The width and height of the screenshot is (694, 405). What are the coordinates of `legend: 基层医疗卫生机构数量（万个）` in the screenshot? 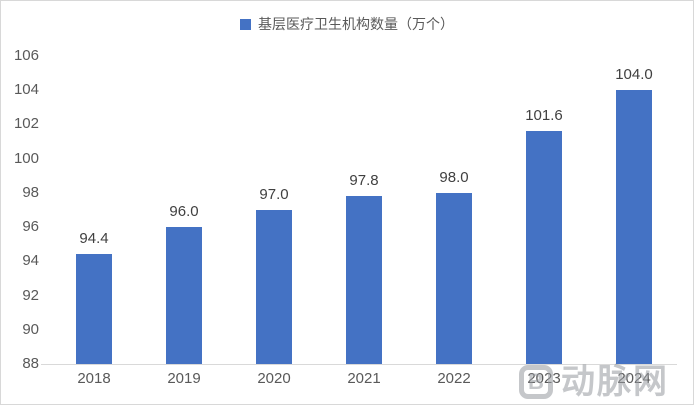 It's located at (347, 24).